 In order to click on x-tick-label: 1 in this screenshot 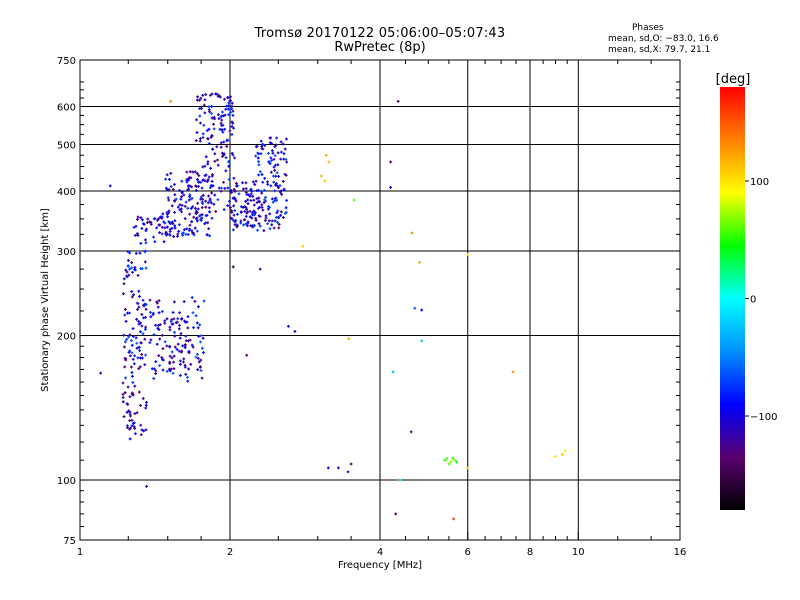, I will do `click(80, 552)`.